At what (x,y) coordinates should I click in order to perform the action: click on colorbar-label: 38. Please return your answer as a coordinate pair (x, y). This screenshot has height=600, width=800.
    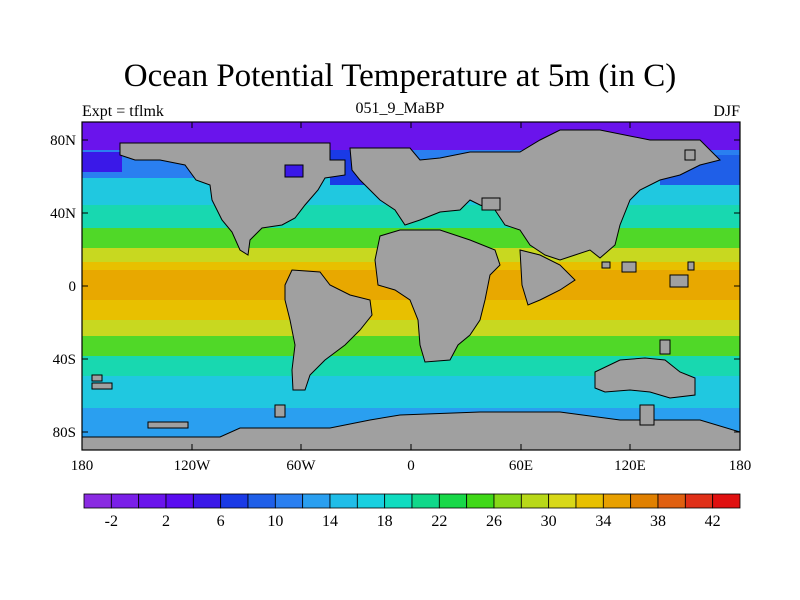
    Looking at the image, I should click on (658, 521).